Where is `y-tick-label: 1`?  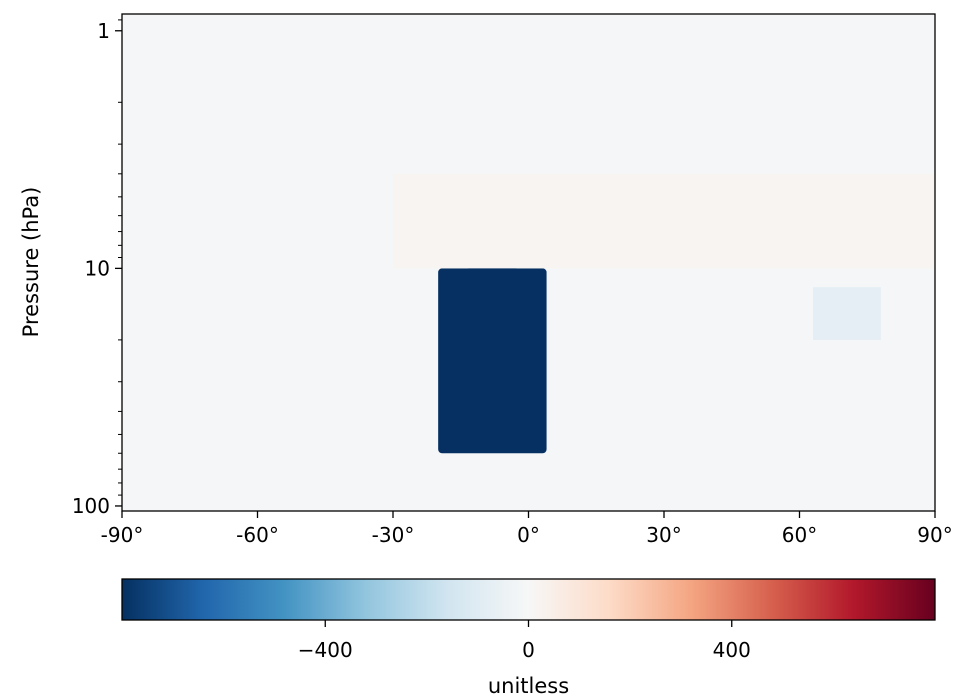
y-tick-label: 1 is located at coordinates (103, 31).